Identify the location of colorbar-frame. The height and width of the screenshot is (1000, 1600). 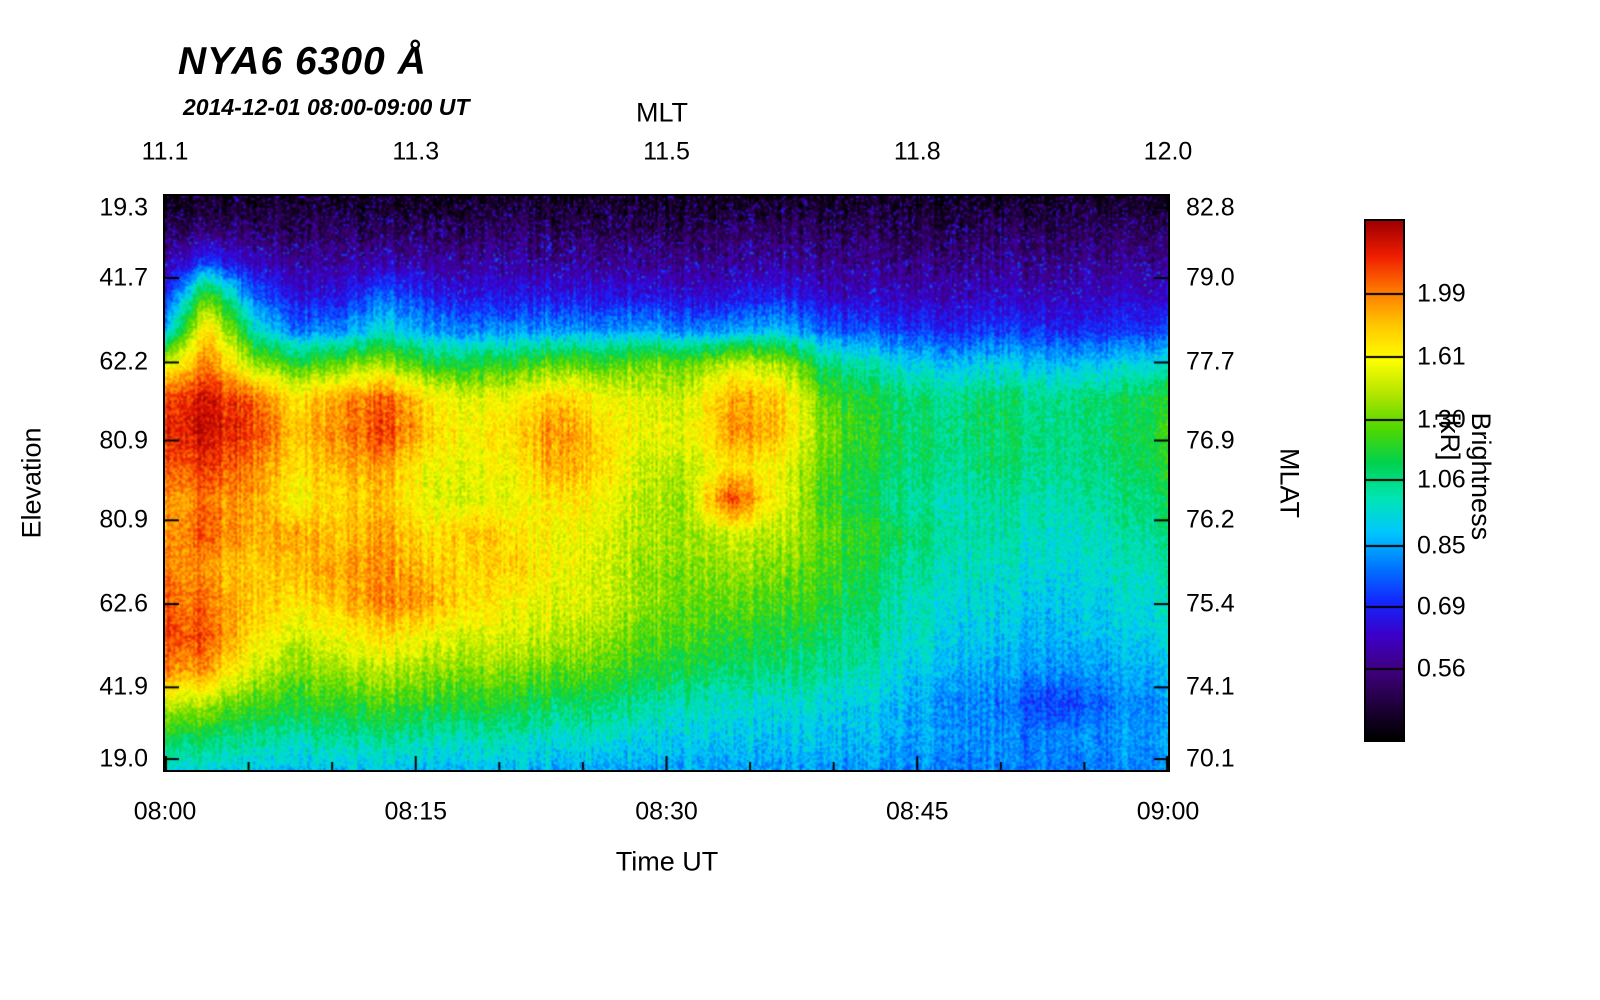
(1384, 480).